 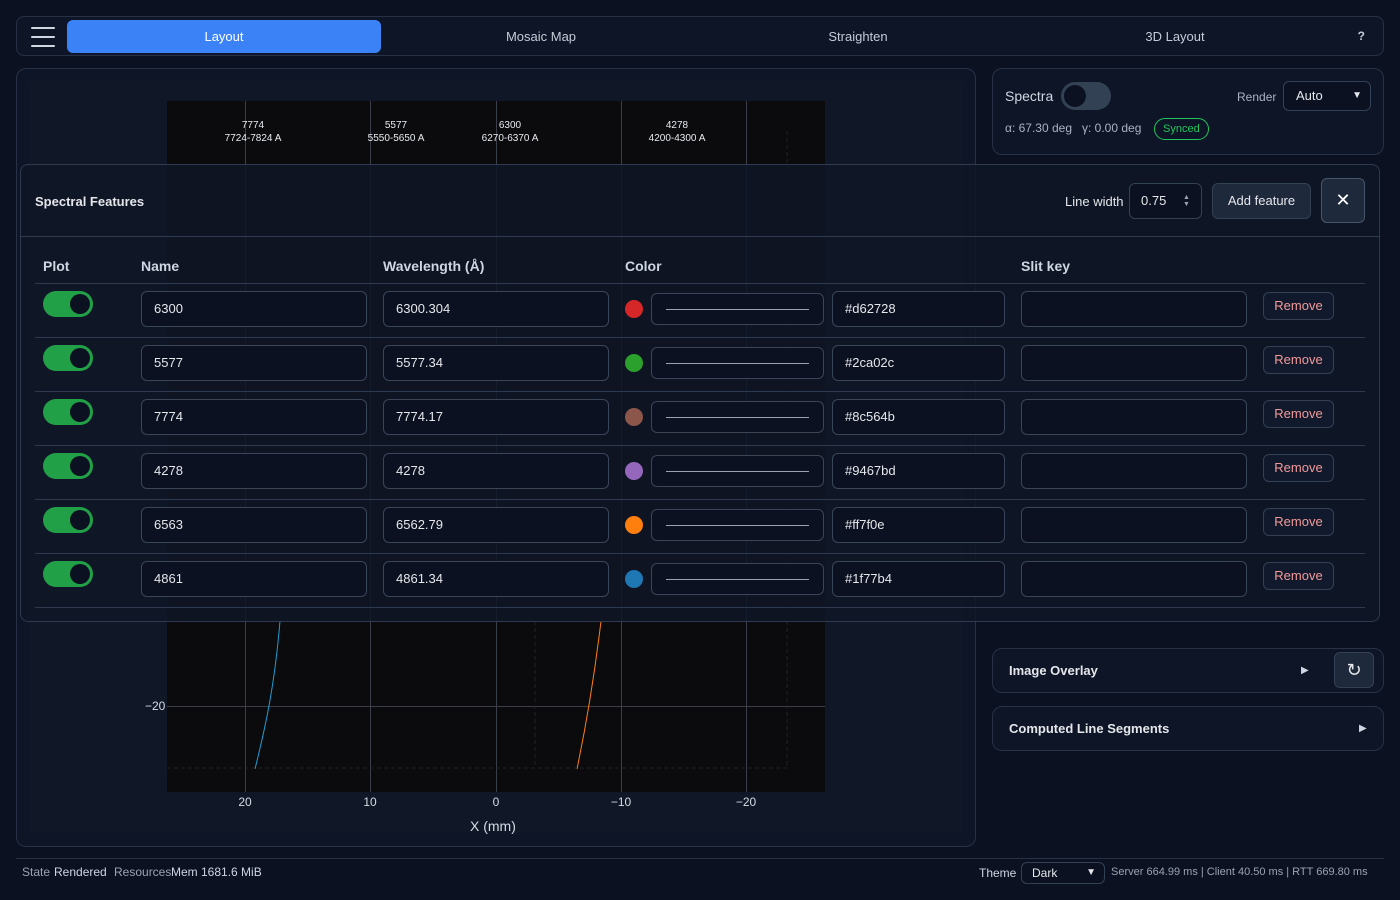 I want to click on angles-readout: α: 67.30 deg γ: 0.00 deg, so click(x=1073, y=128).